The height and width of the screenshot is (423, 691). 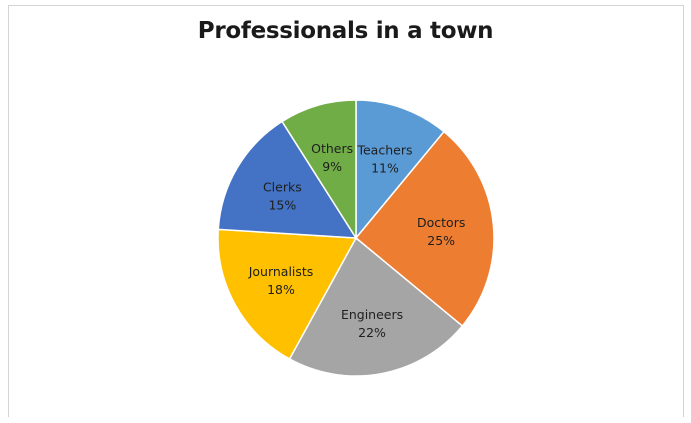 I want to click on pie-slice-clerks, so click(x=287, y=179).